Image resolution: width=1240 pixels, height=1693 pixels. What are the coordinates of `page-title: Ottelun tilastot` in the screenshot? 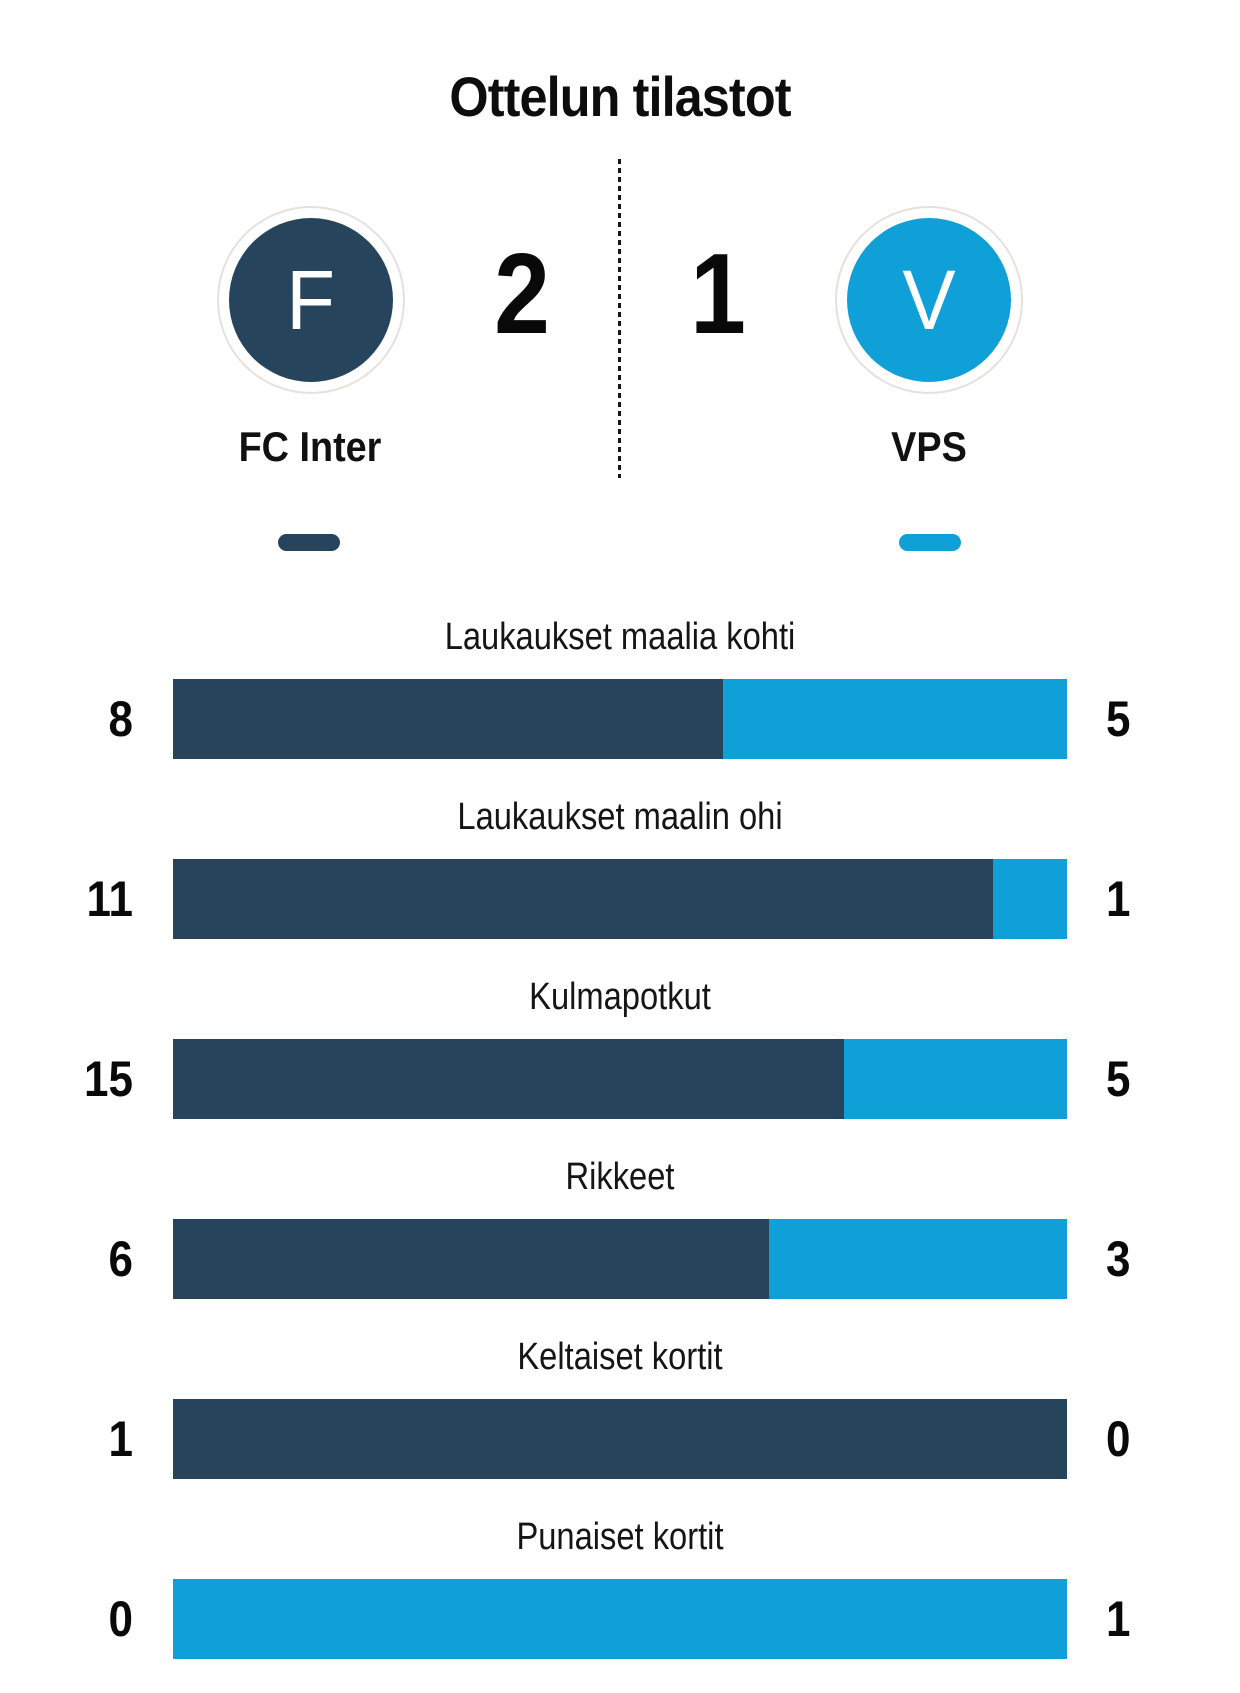 It's located at (620, 96).